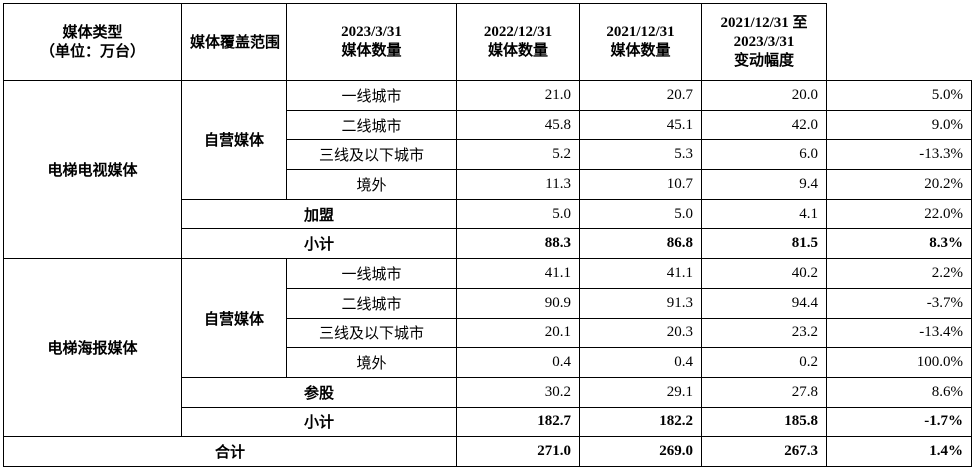 The image size is (975, 474). Describe the element at coordinates (92, 51) in the screenshot. I see `header-line: （单位：万台）` at that location.